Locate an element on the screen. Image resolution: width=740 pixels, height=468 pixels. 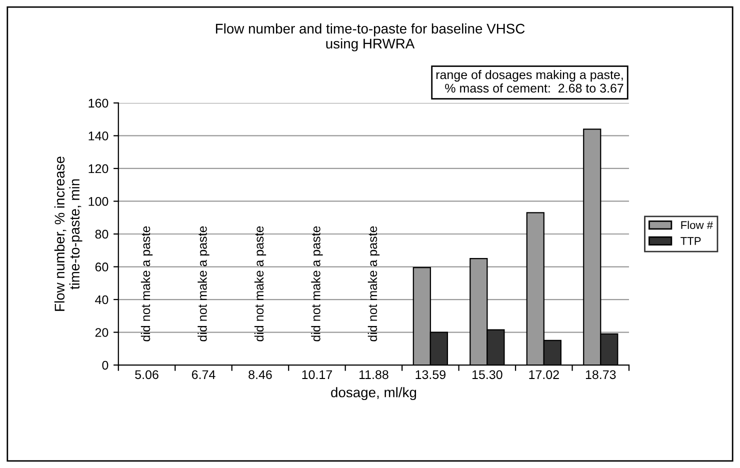
legend-label: Flow # is located at coordinates (697, 225).